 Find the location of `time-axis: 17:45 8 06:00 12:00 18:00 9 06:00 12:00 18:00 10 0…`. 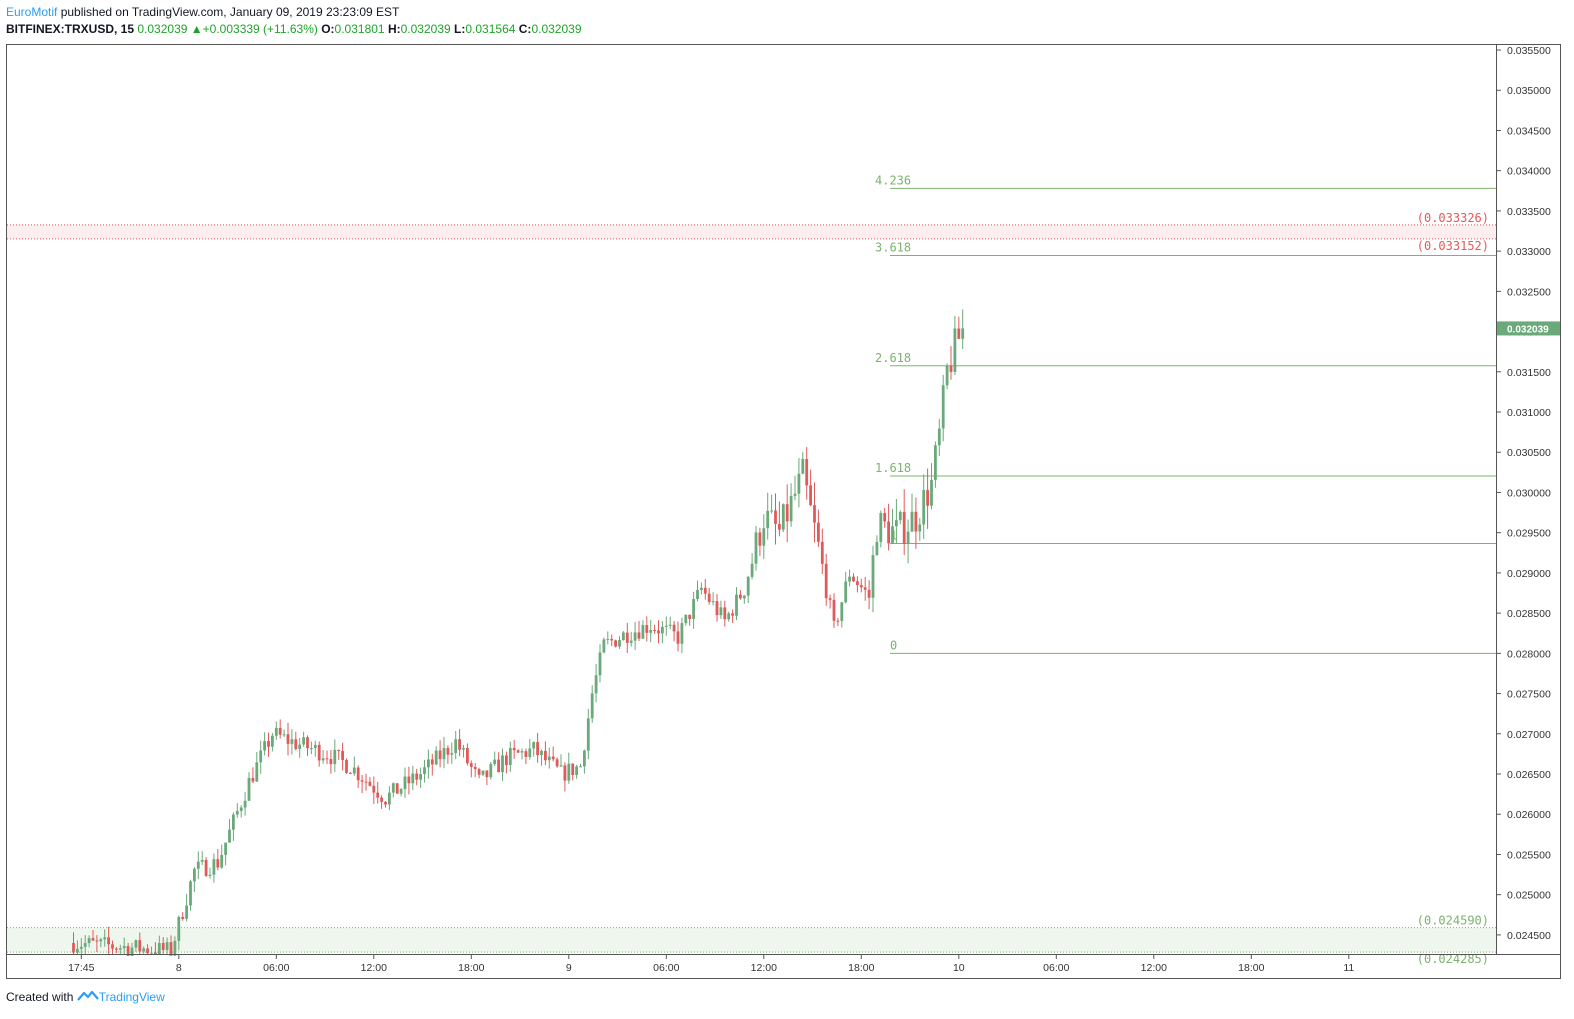

time-axis: 17:45 8 06:00 12:00 18:00 9 06:00 12:00 18:00 10 0… is located at coordinates (711, 964).